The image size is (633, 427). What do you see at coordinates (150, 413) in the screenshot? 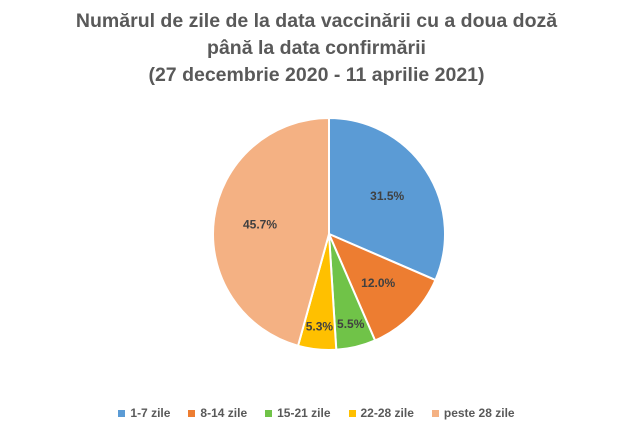
I see `legend-label-1-7: 1-7 zile` at bounding box center [150, 413].